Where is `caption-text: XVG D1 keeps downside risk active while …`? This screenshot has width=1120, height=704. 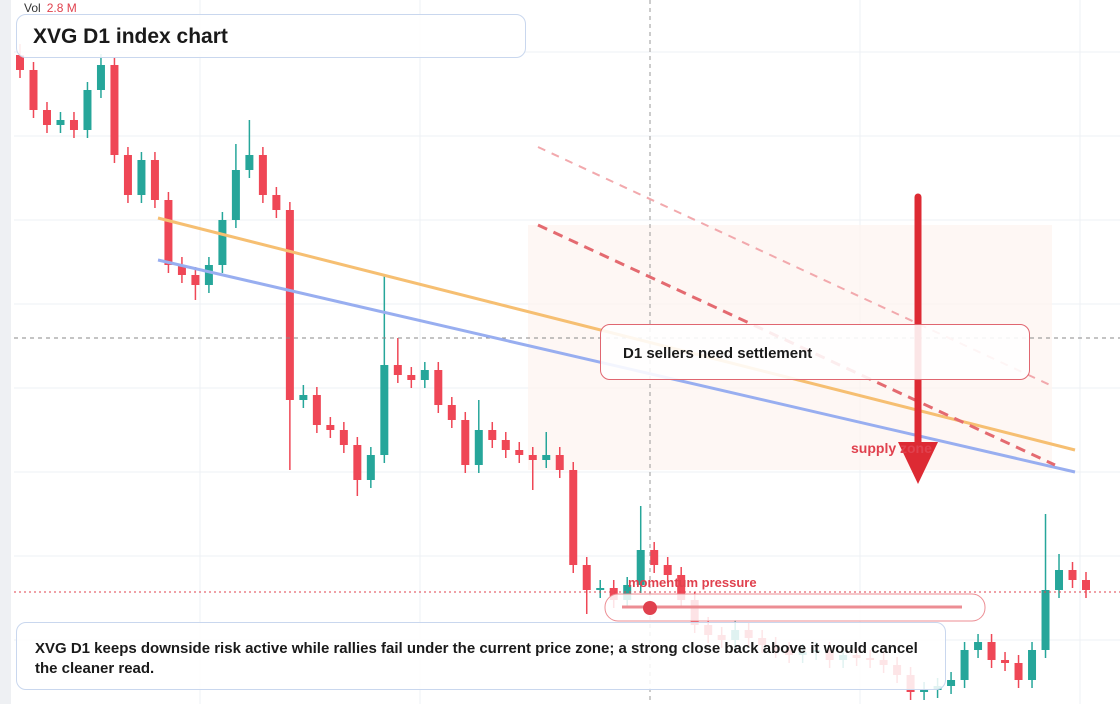 caption-text: XVG D1 keeps downside risk active while … is located at coordinates (476, 658).